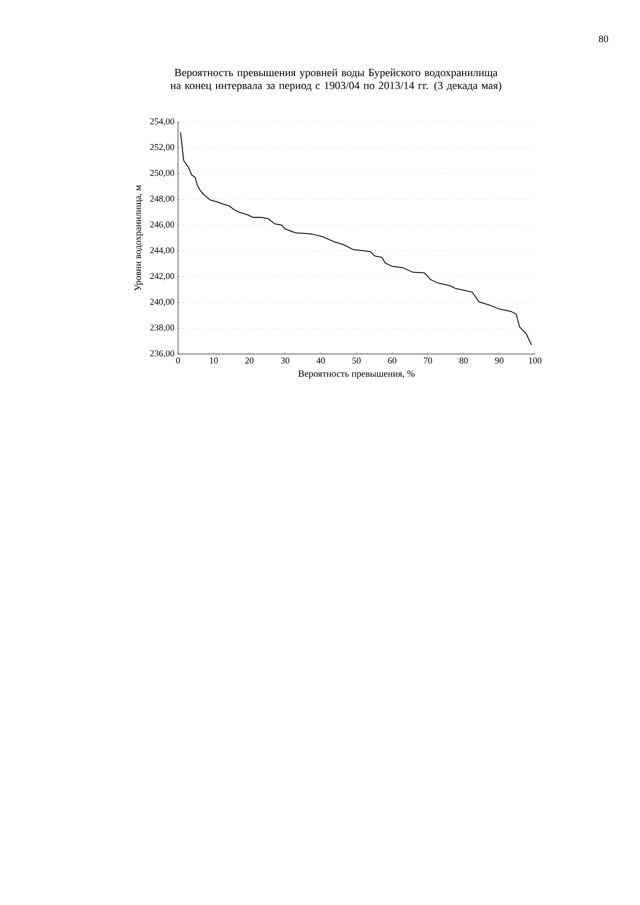 This screenshot has width=640, height=905. I want to click on y-tick-label: 236,00, so click(162, 354).